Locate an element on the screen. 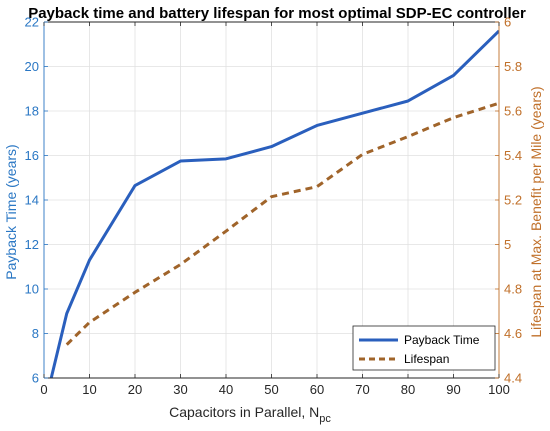 This screenshot has height=431, width=550. y-right-tick-label: 5.6 is located at coordinates (513, 111).